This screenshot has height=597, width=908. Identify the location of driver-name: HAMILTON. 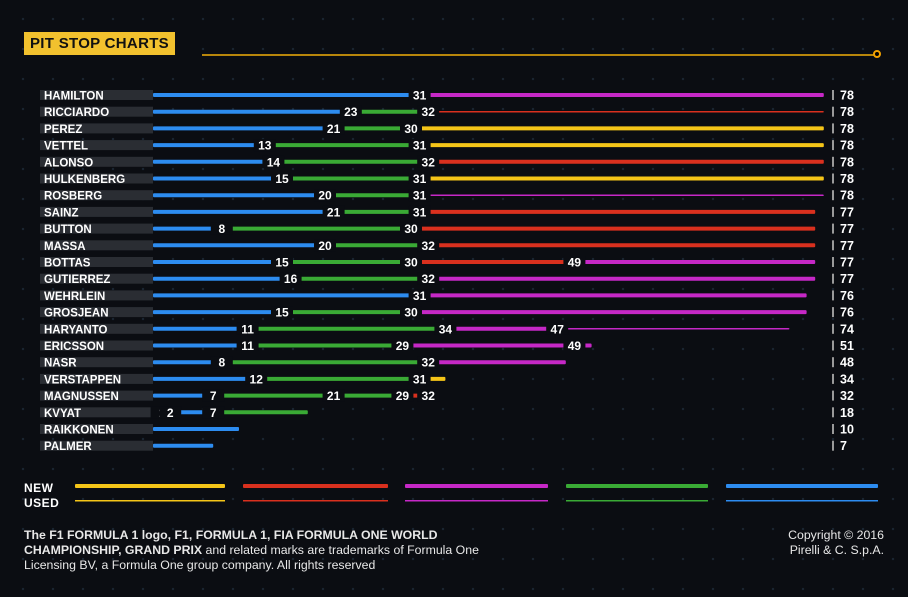
(74, 97).